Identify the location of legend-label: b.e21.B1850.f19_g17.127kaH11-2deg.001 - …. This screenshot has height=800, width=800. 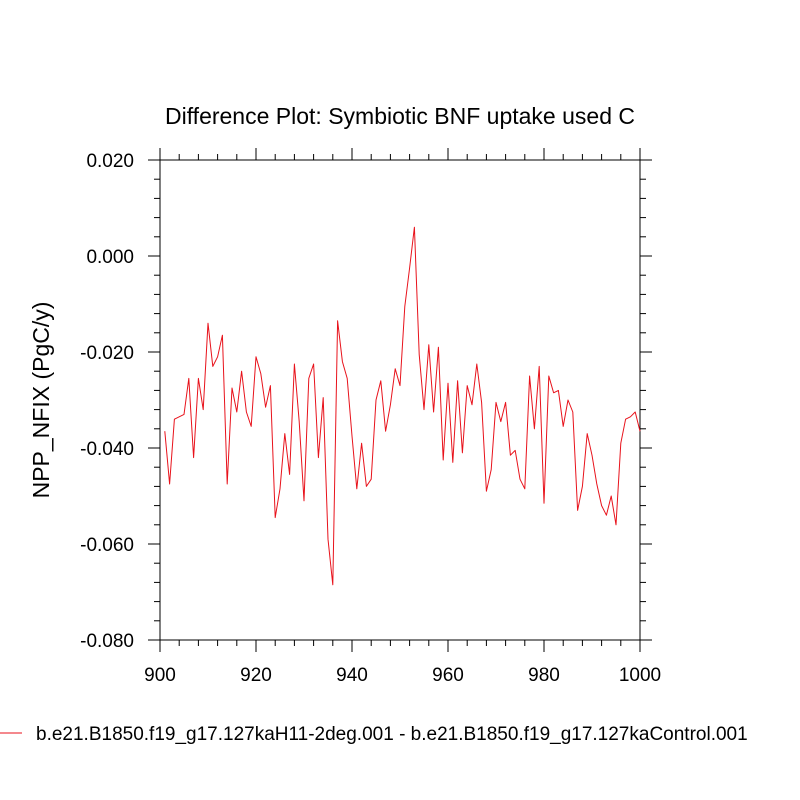
(392, 734).